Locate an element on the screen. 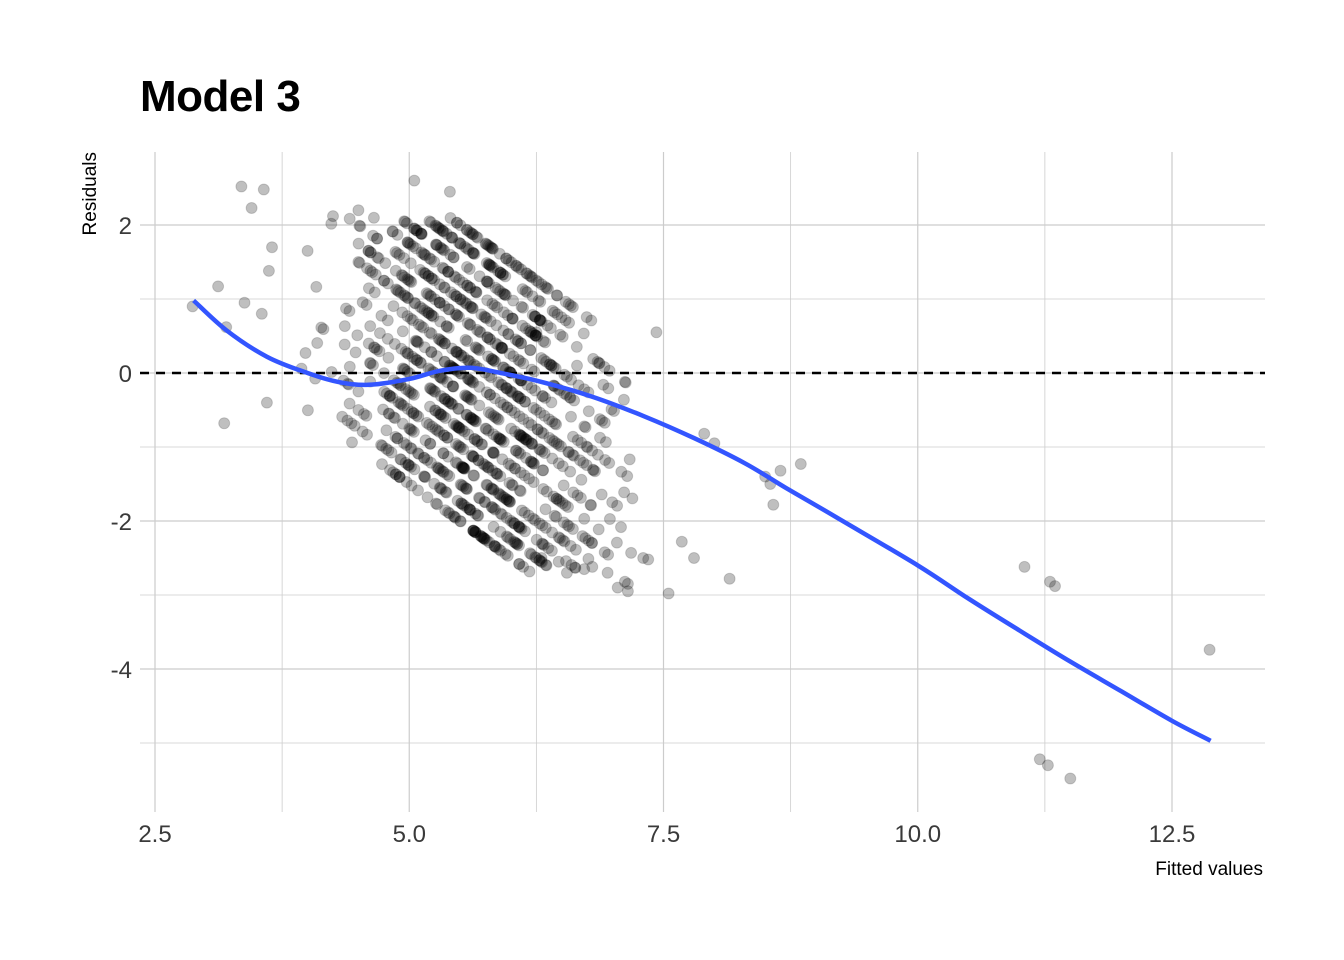 This screenshot has height=960, width=1344. x-tick-label: 2.5 is located at coordinates (154, 834).